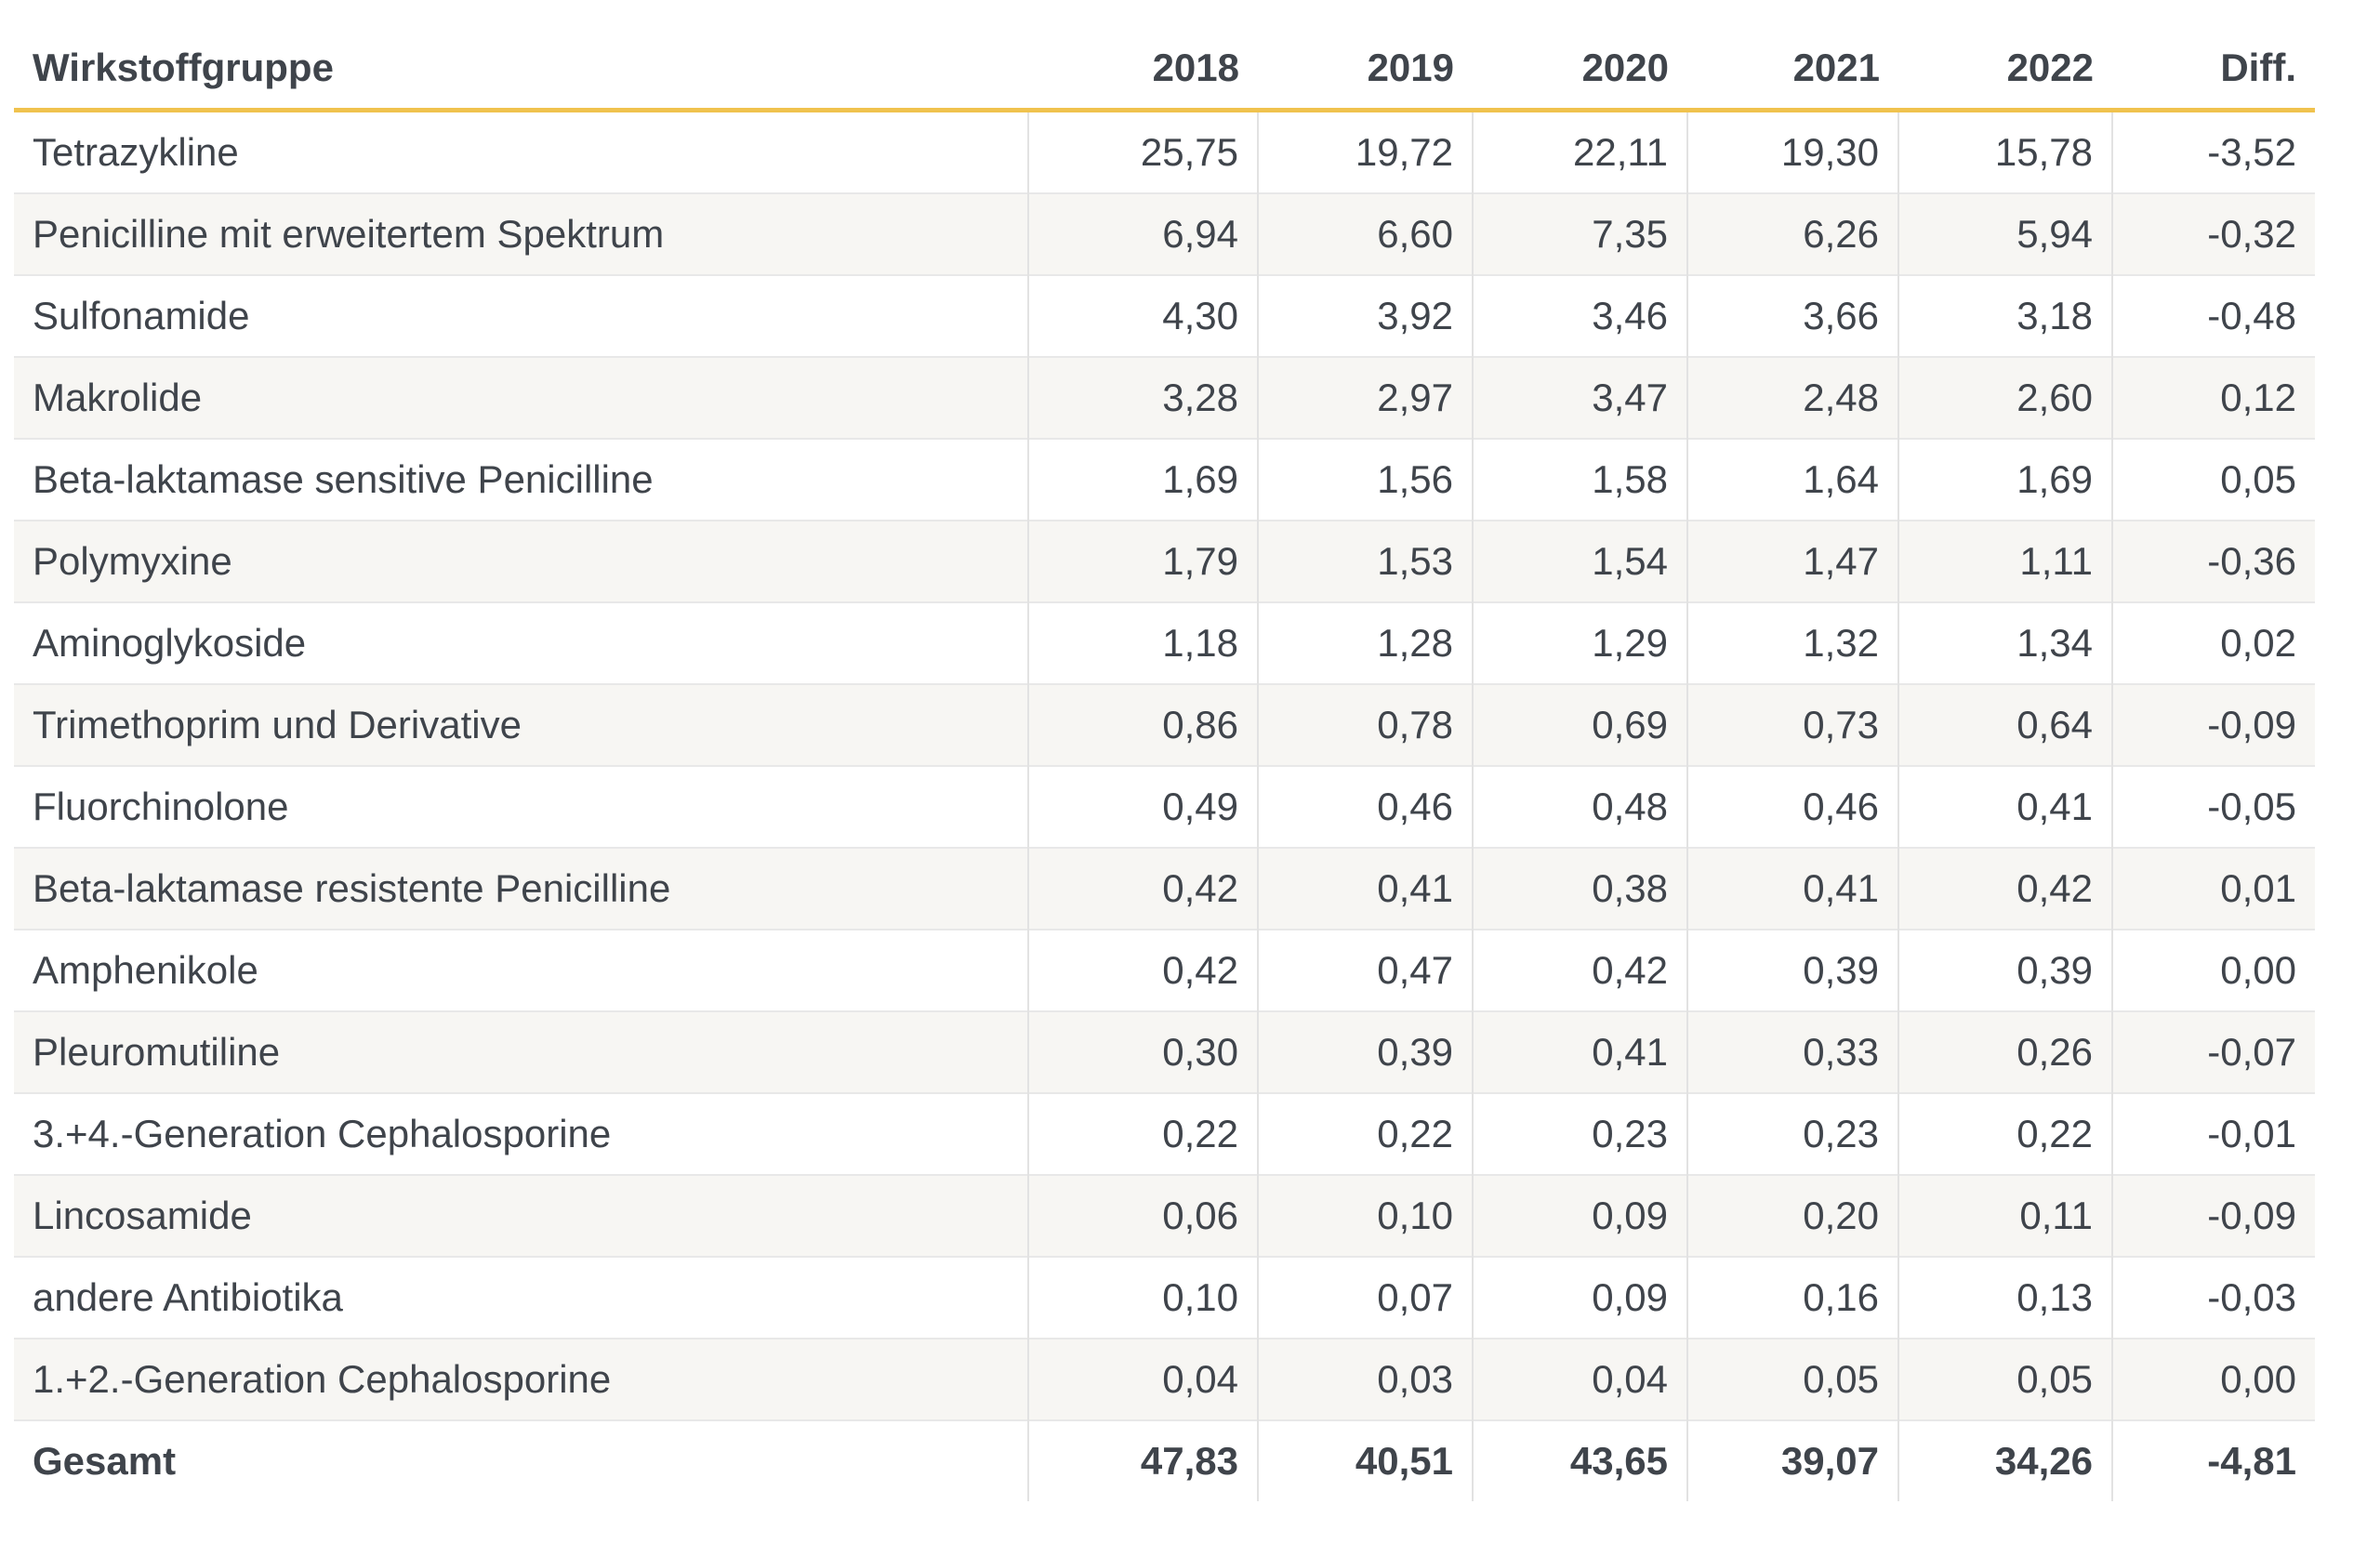 This screenshot has width=2380, height=1544. Describe the element at coordinates (521, 1460) in the screenshot. I see `total-label: Gesamt` at that location.